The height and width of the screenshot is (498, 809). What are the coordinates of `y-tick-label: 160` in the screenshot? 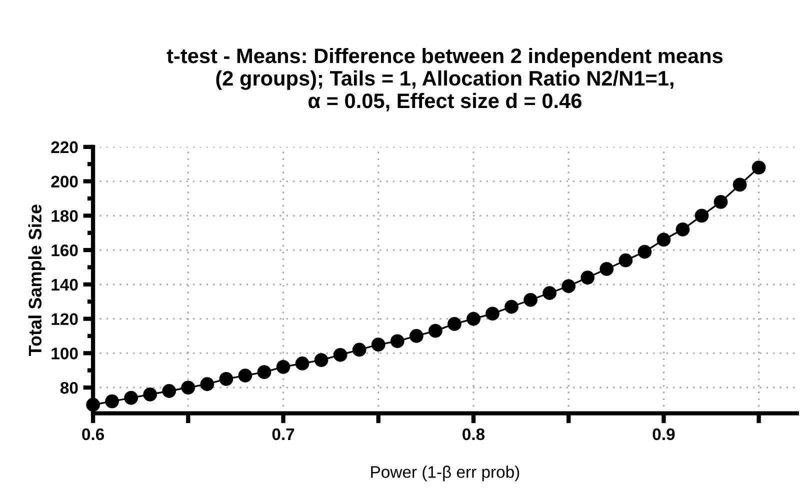 It's located at (65, 250).